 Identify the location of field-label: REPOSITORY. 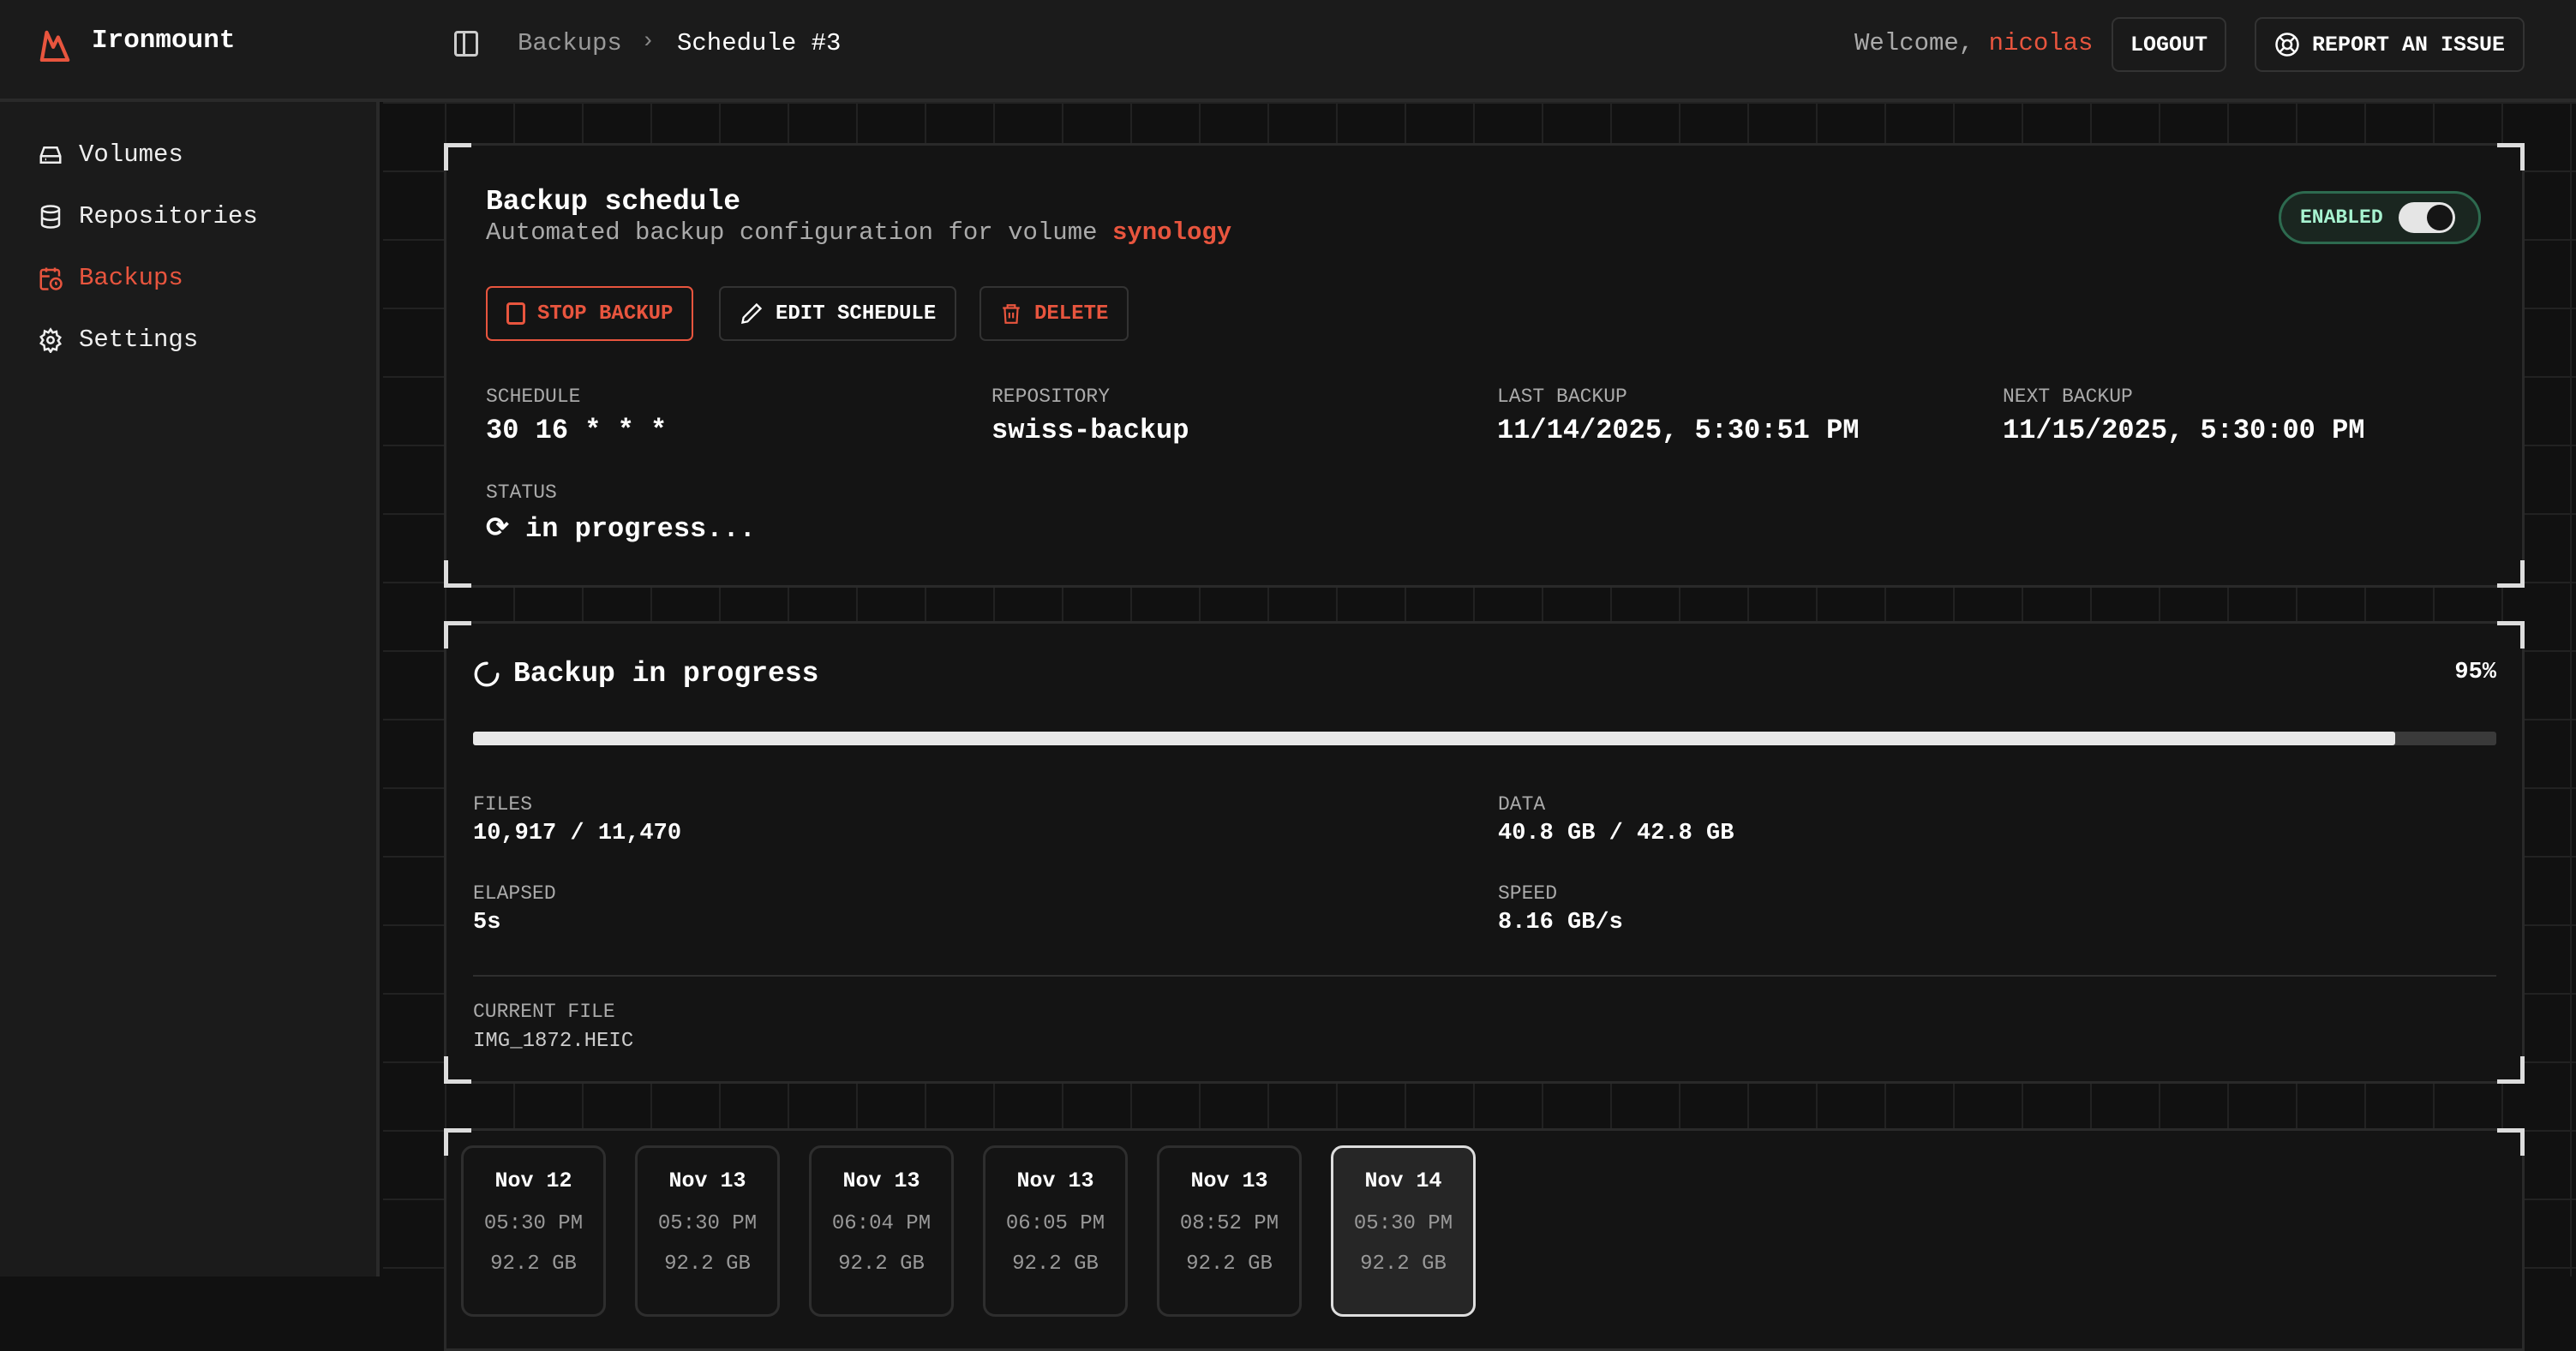
(1090, 397).